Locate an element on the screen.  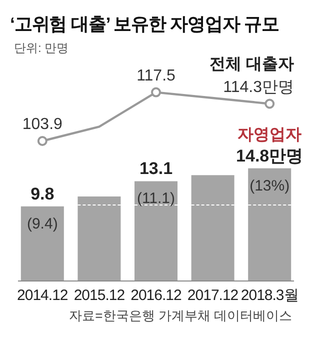
series-label: 자영업자 is located at coordinates (270, 135).